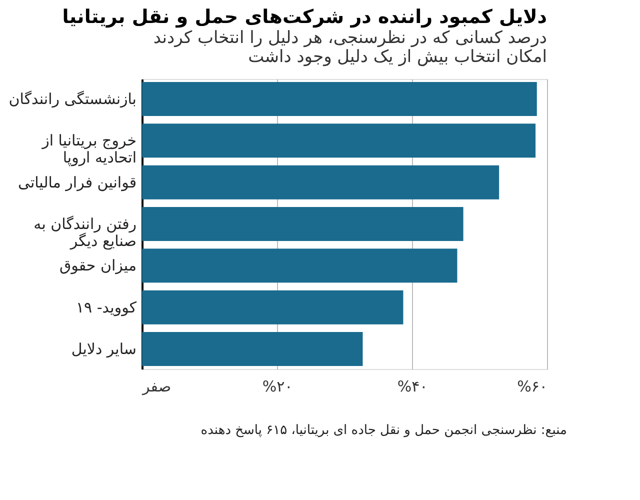 The height and width of the screenshot is (500, 640). Describe the element at coordinates (88, 149) in the screenshot. I see `y-tick-label: خروج بریتانیا از اتحادیه اروپا` at that location.